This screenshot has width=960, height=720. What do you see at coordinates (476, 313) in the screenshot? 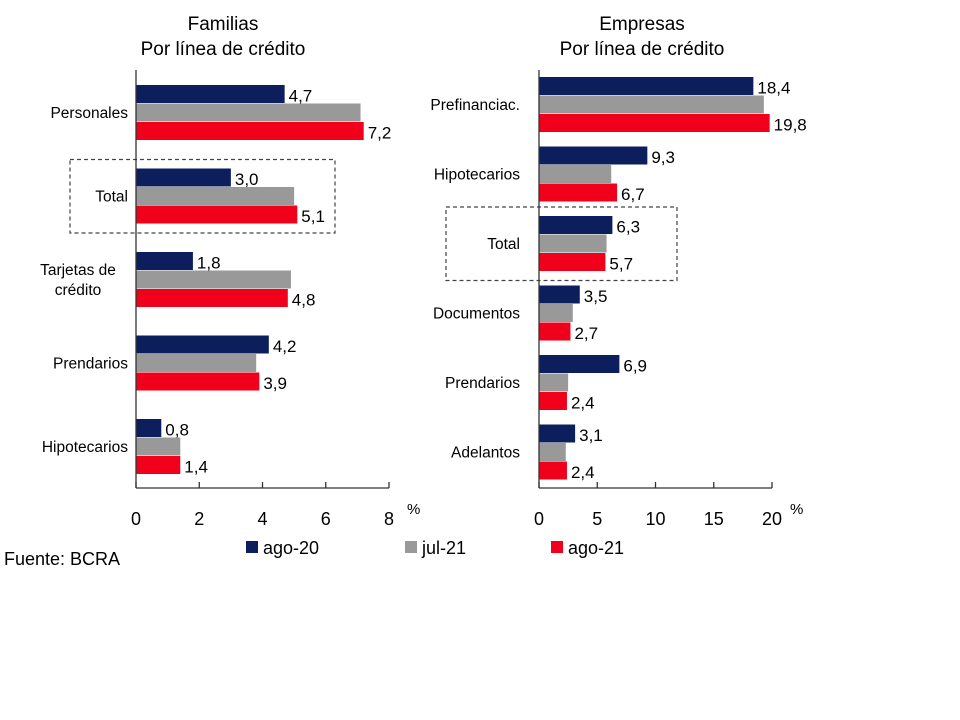
I see `category-label: Documentos` at bounding box center [476, 313].